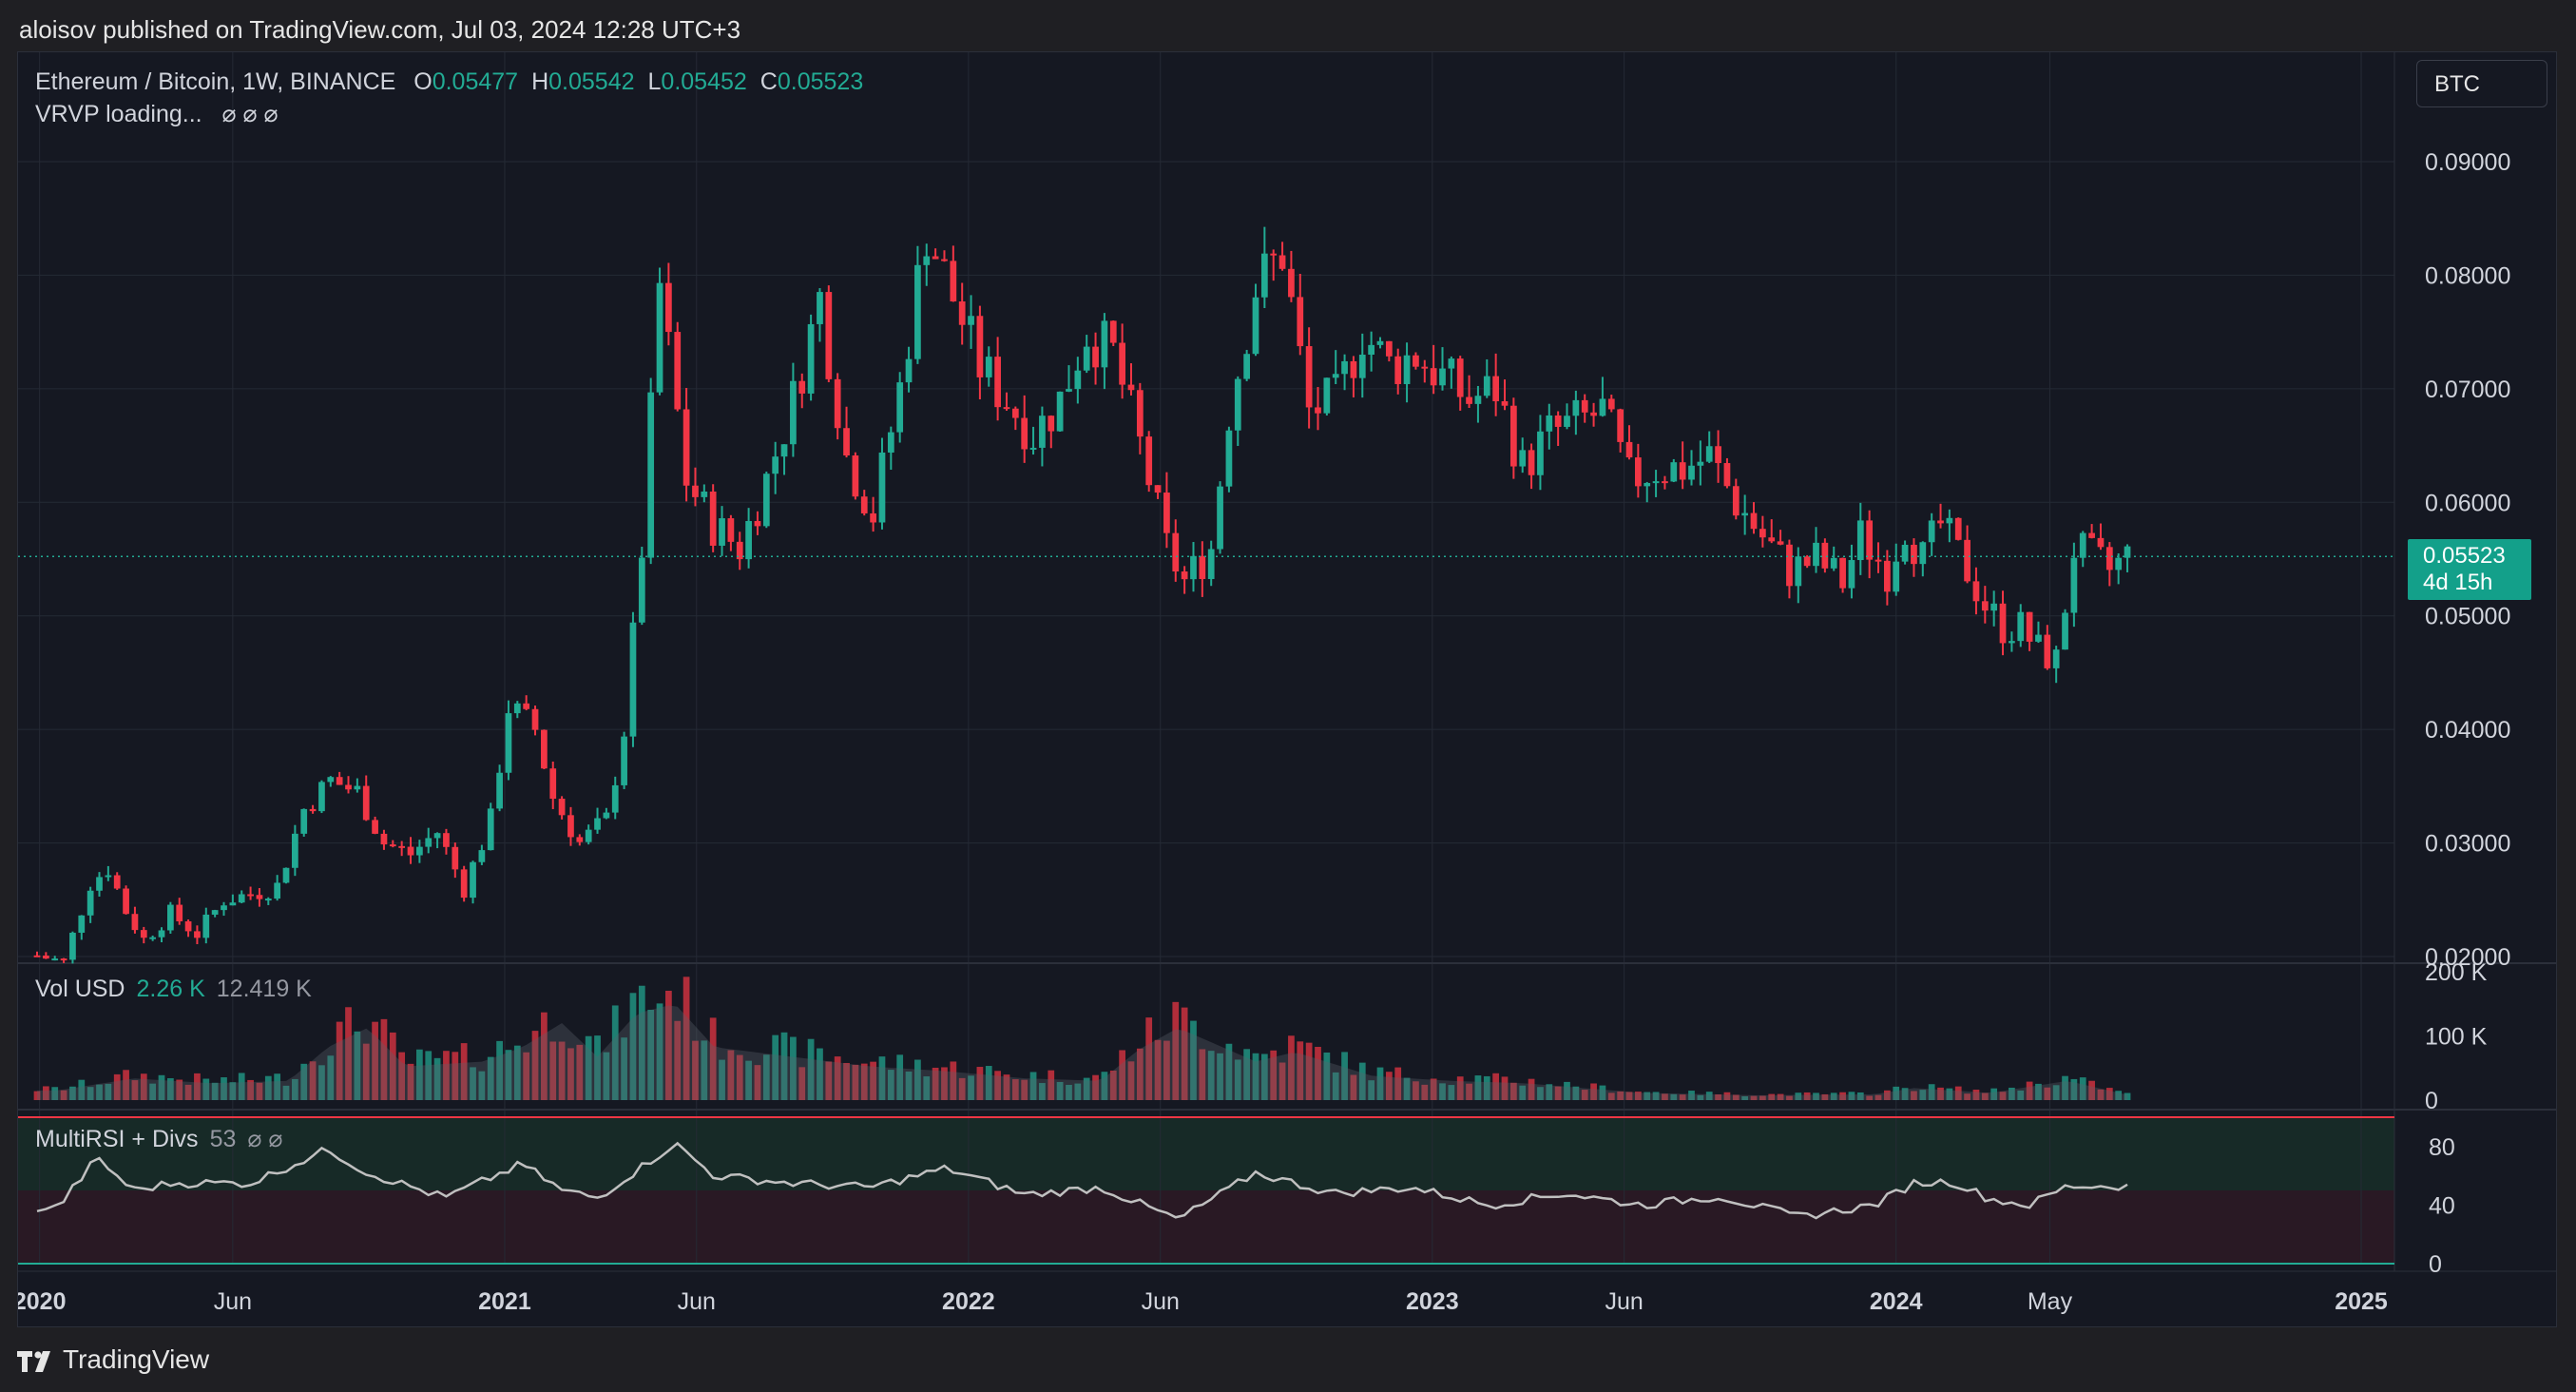  I want to click on currency-button: BTC, so click(2481, 83).